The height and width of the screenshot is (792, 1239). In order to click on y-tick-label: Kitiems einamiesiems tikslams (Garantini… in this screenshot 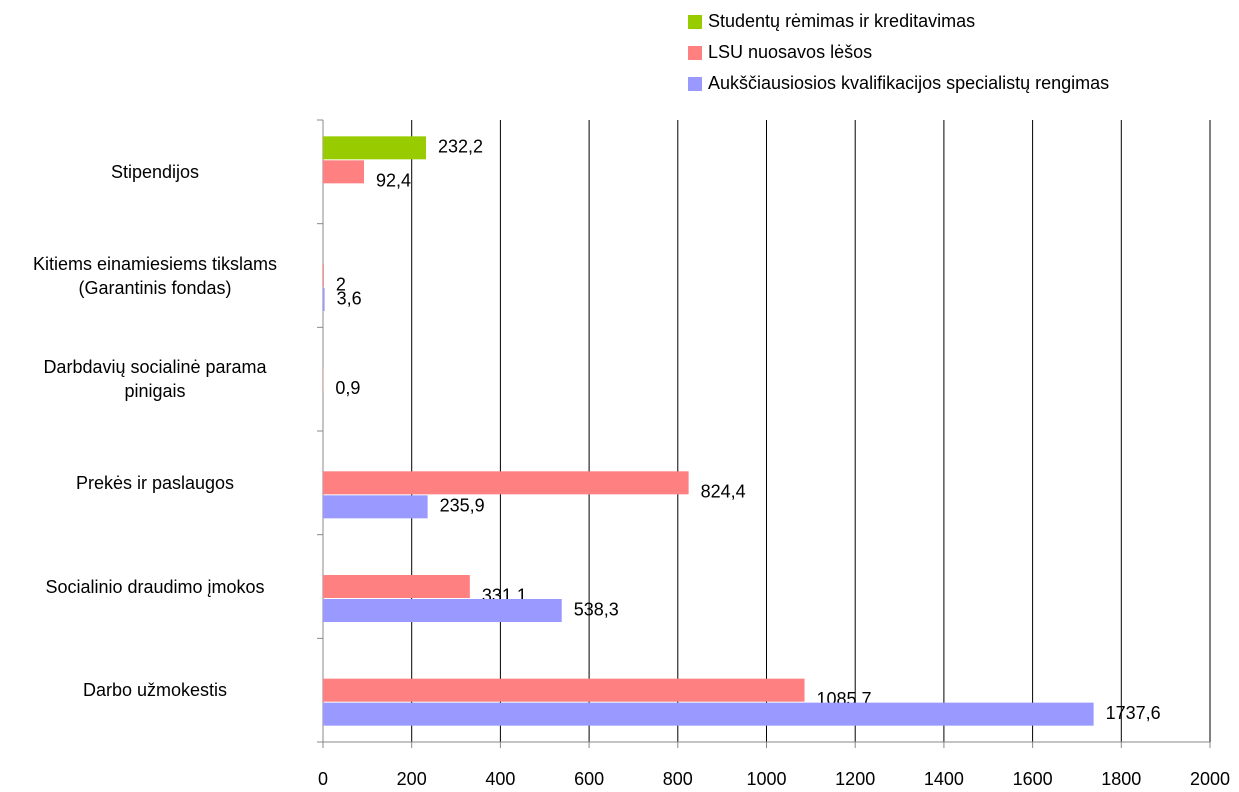, I will do `click(155, 275)`.